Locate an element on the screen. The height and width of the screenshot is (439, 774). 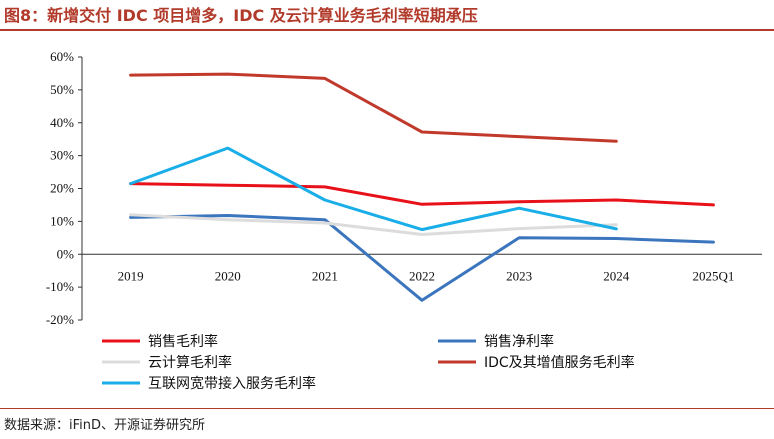
y-tick-label: 40% is located at coordinates (62, 122).